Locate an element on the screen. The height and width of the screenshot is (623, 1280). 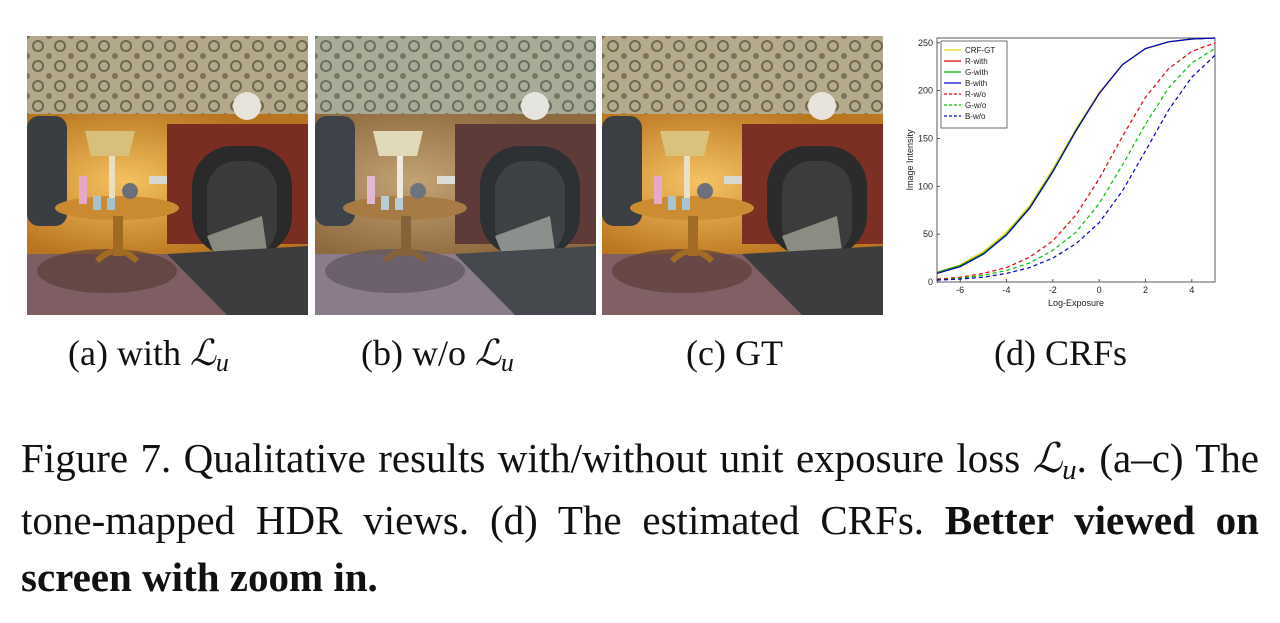
legend-label-7: B-w/o is located at coordinates (975, 116).